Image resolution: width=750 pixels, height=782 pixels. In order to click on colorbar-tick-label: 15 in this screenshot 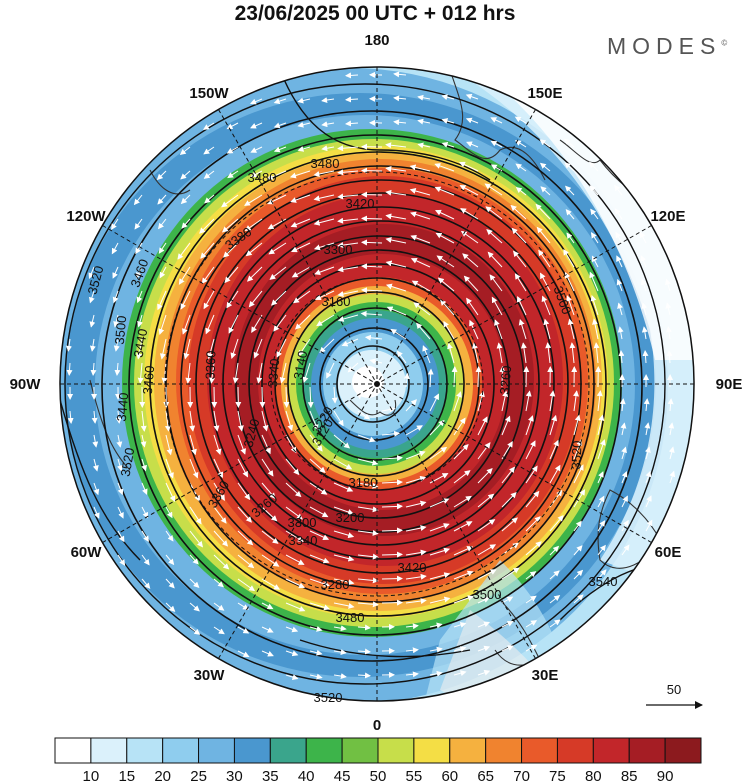, I will do `click(126, 775)`.